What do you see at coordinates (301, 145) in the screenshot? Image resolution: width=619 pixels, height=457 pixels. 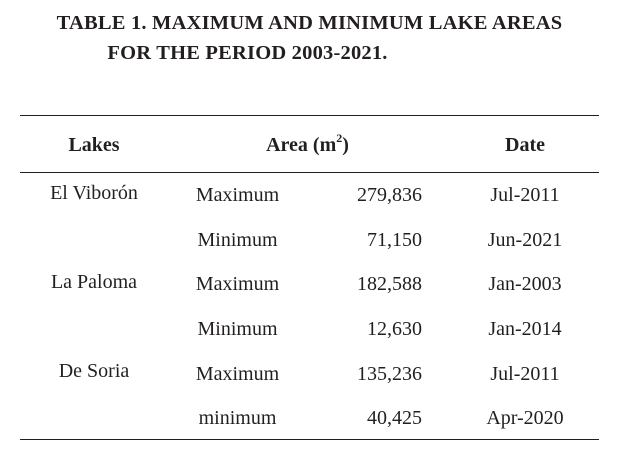 I see `header-area-label: Area (m` at bounding box center [301, 145].